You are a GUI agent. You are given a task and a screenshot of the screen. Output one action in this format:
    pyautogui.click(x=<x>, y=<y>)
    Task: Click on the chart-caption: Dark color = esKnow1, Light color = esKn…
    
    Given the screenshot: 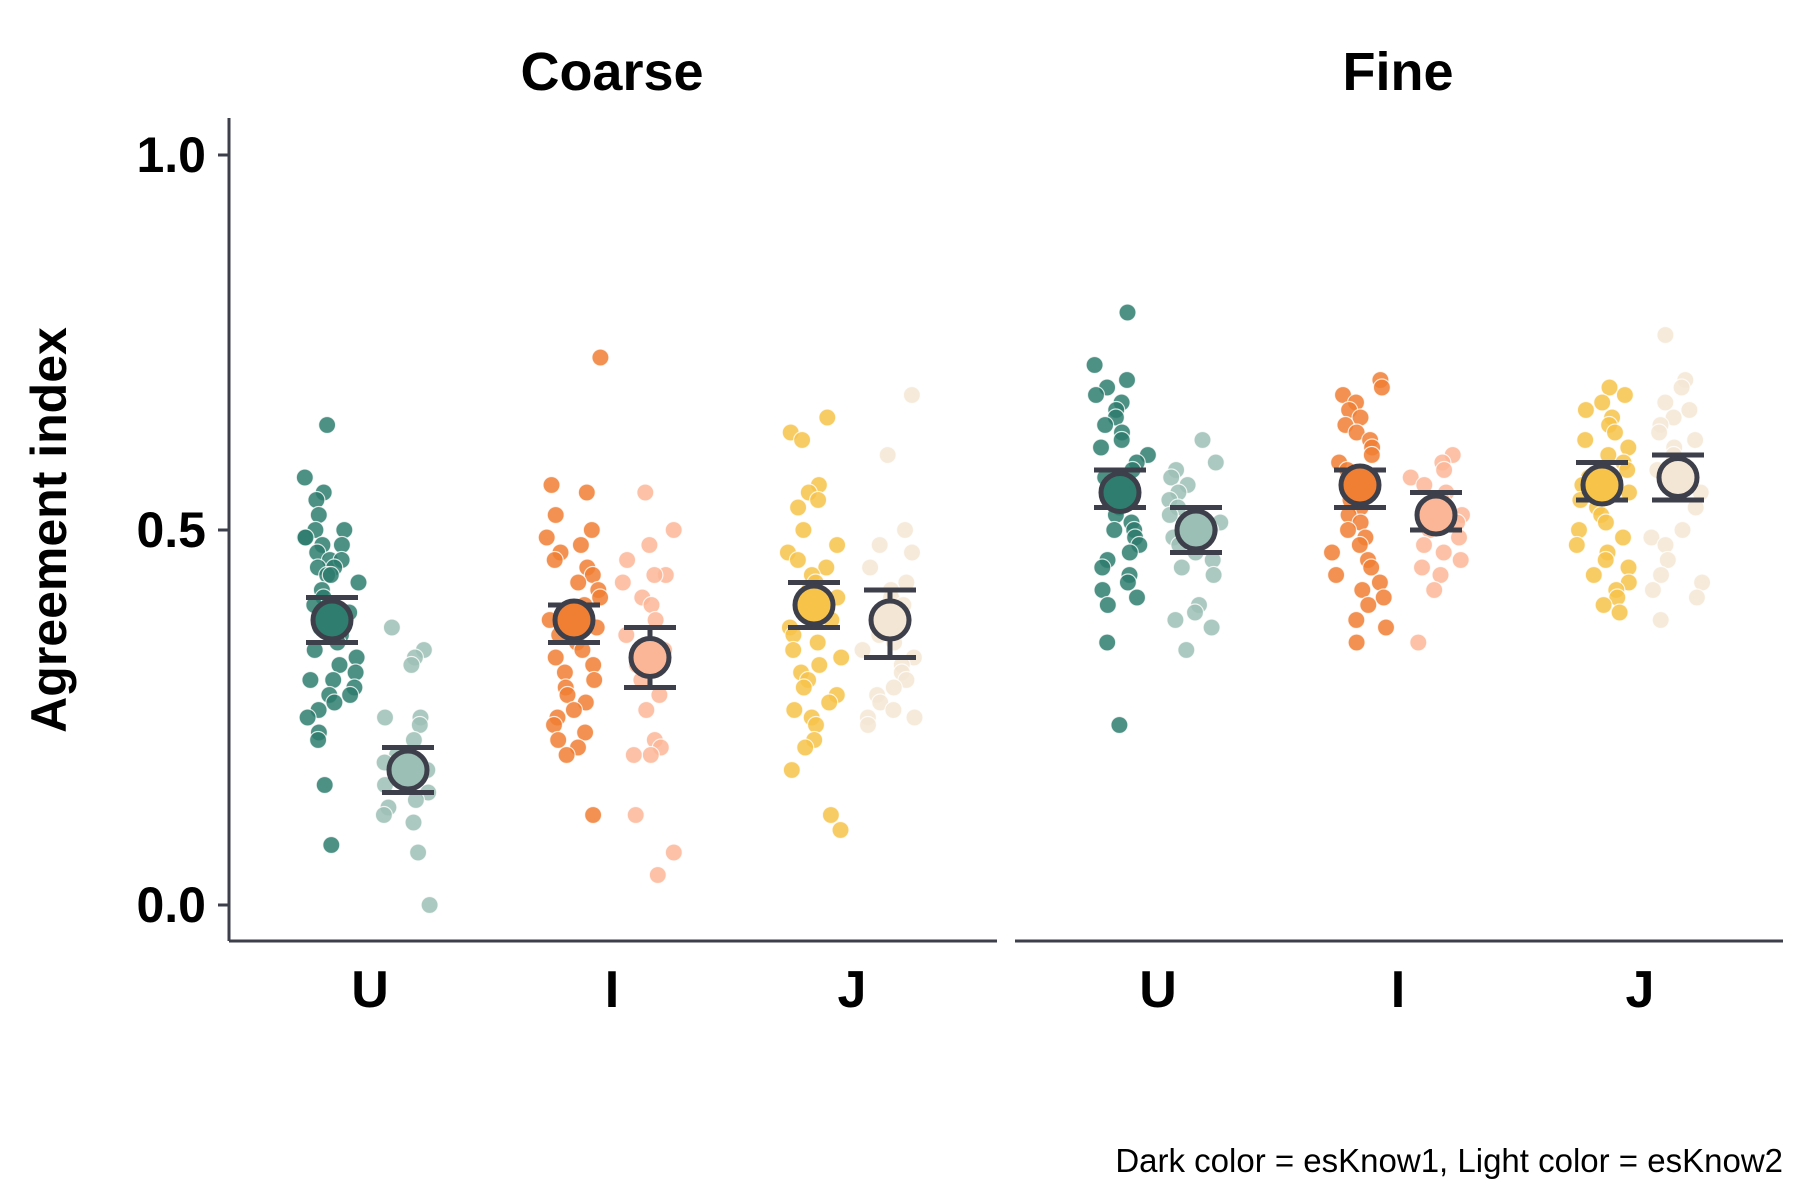 What is the action you would take?
    pyautogui.click(x=1449, y=1160)
    